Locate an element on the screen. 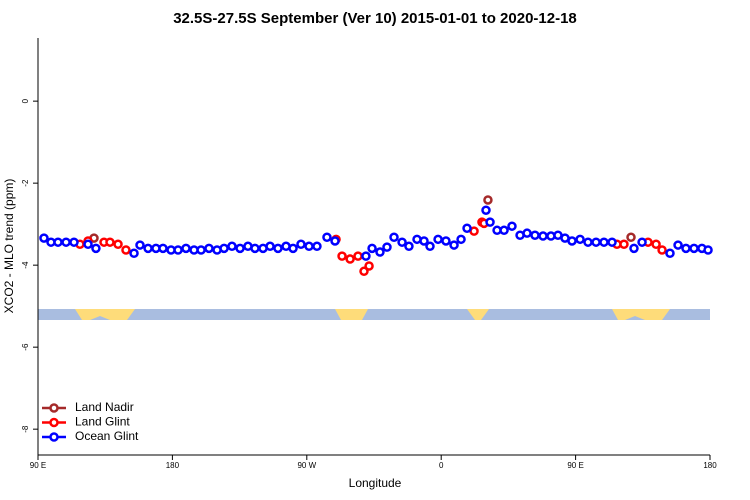  y-tick-label: 0 is located at coordinates (25, 100).